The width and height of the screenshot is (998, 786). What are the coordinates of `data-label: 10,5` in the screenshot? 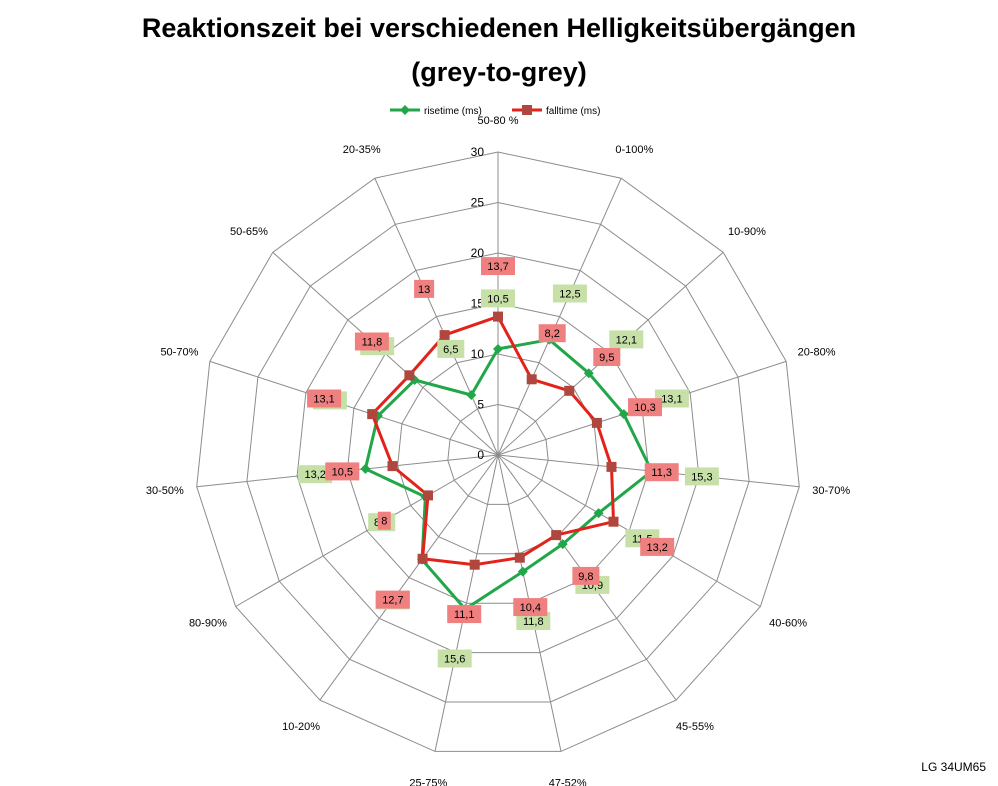 It's located at (342, 472).